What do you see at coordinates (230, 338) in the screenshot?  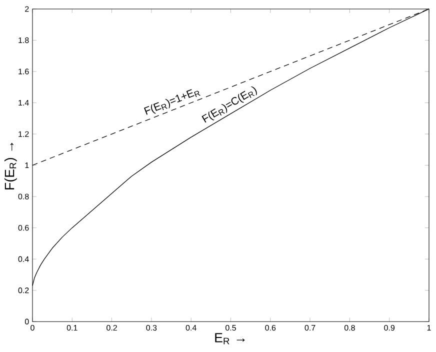 I see `x-axis-title: E$_{R}$ →` at bounding box center [230, 338].